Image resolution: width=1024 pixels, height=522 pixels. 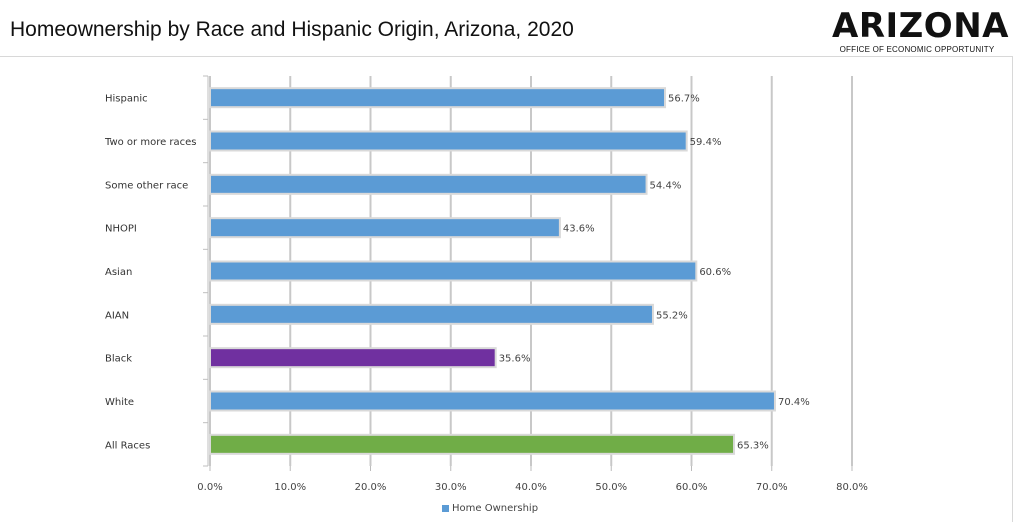 I want to click on x-tick-label: 30.0%, so click(x=451, y=487).